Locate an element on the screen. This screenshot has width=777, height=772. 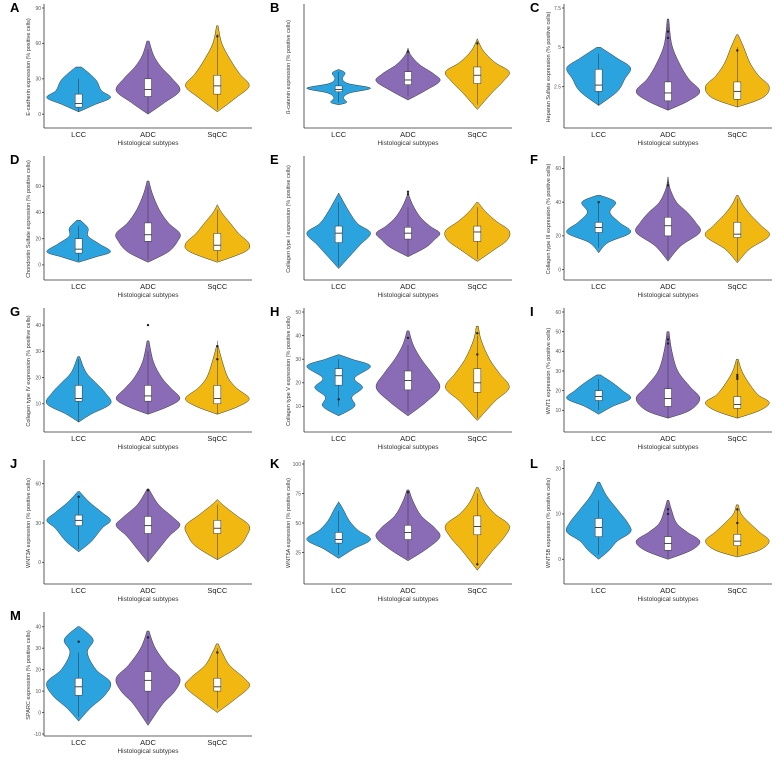
y-axis-label: E-cadherin expression (% positive cells) is located at coordinates (29, 67).